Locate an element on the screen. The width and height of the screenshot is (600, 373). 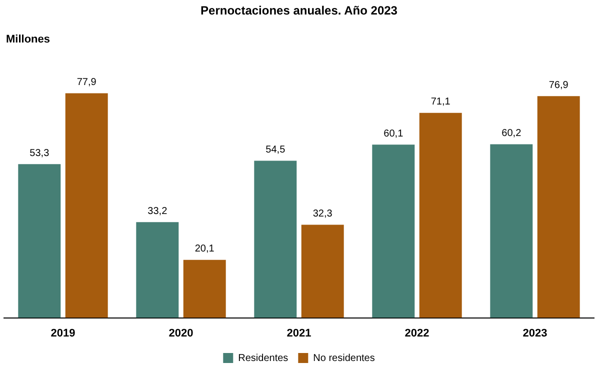
x-tick-label: 2023 is located at coordinates (535, 333).